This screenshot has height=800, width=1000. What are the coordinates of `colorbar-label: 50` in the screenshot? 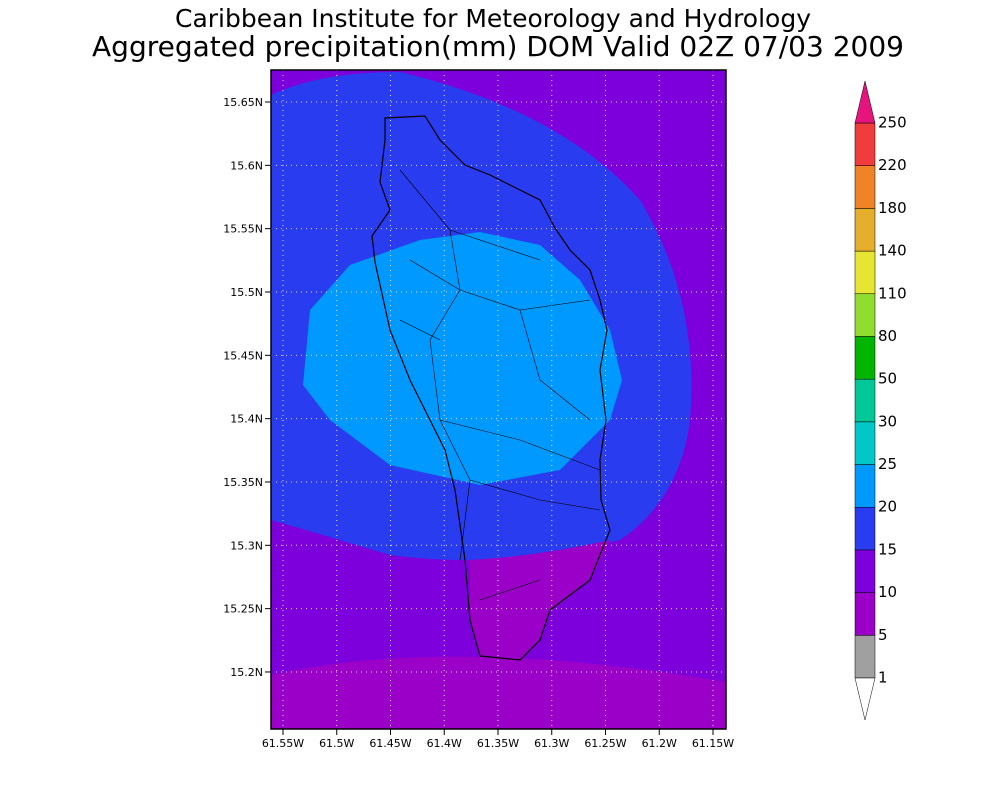 It's located at (887, 379).